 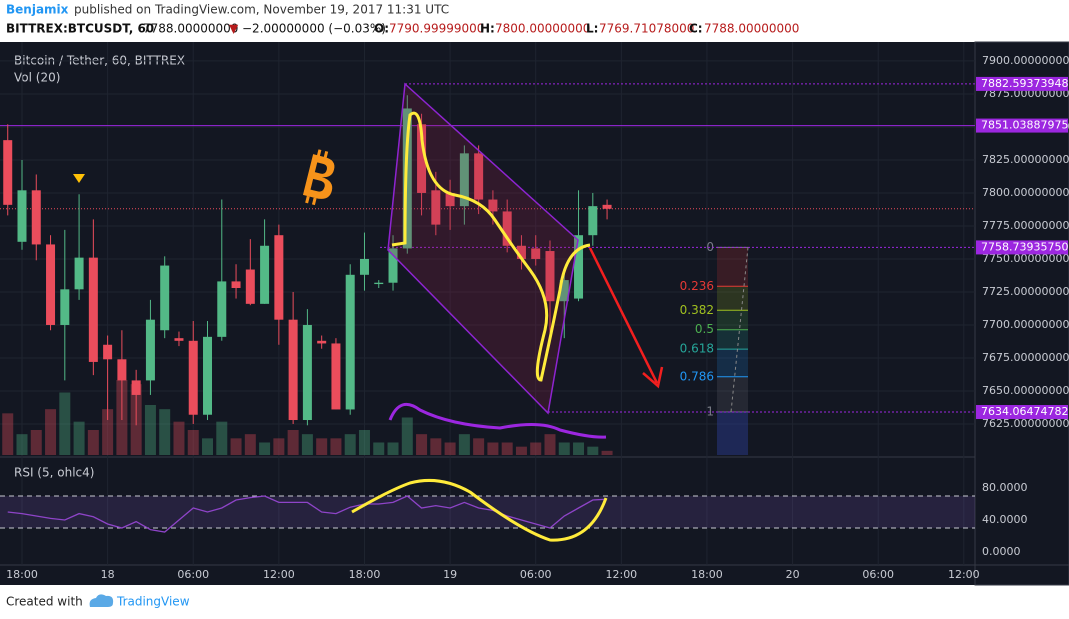 I want to click on rsi-tick-label: 0.0000, so click(x=1001, y=551).